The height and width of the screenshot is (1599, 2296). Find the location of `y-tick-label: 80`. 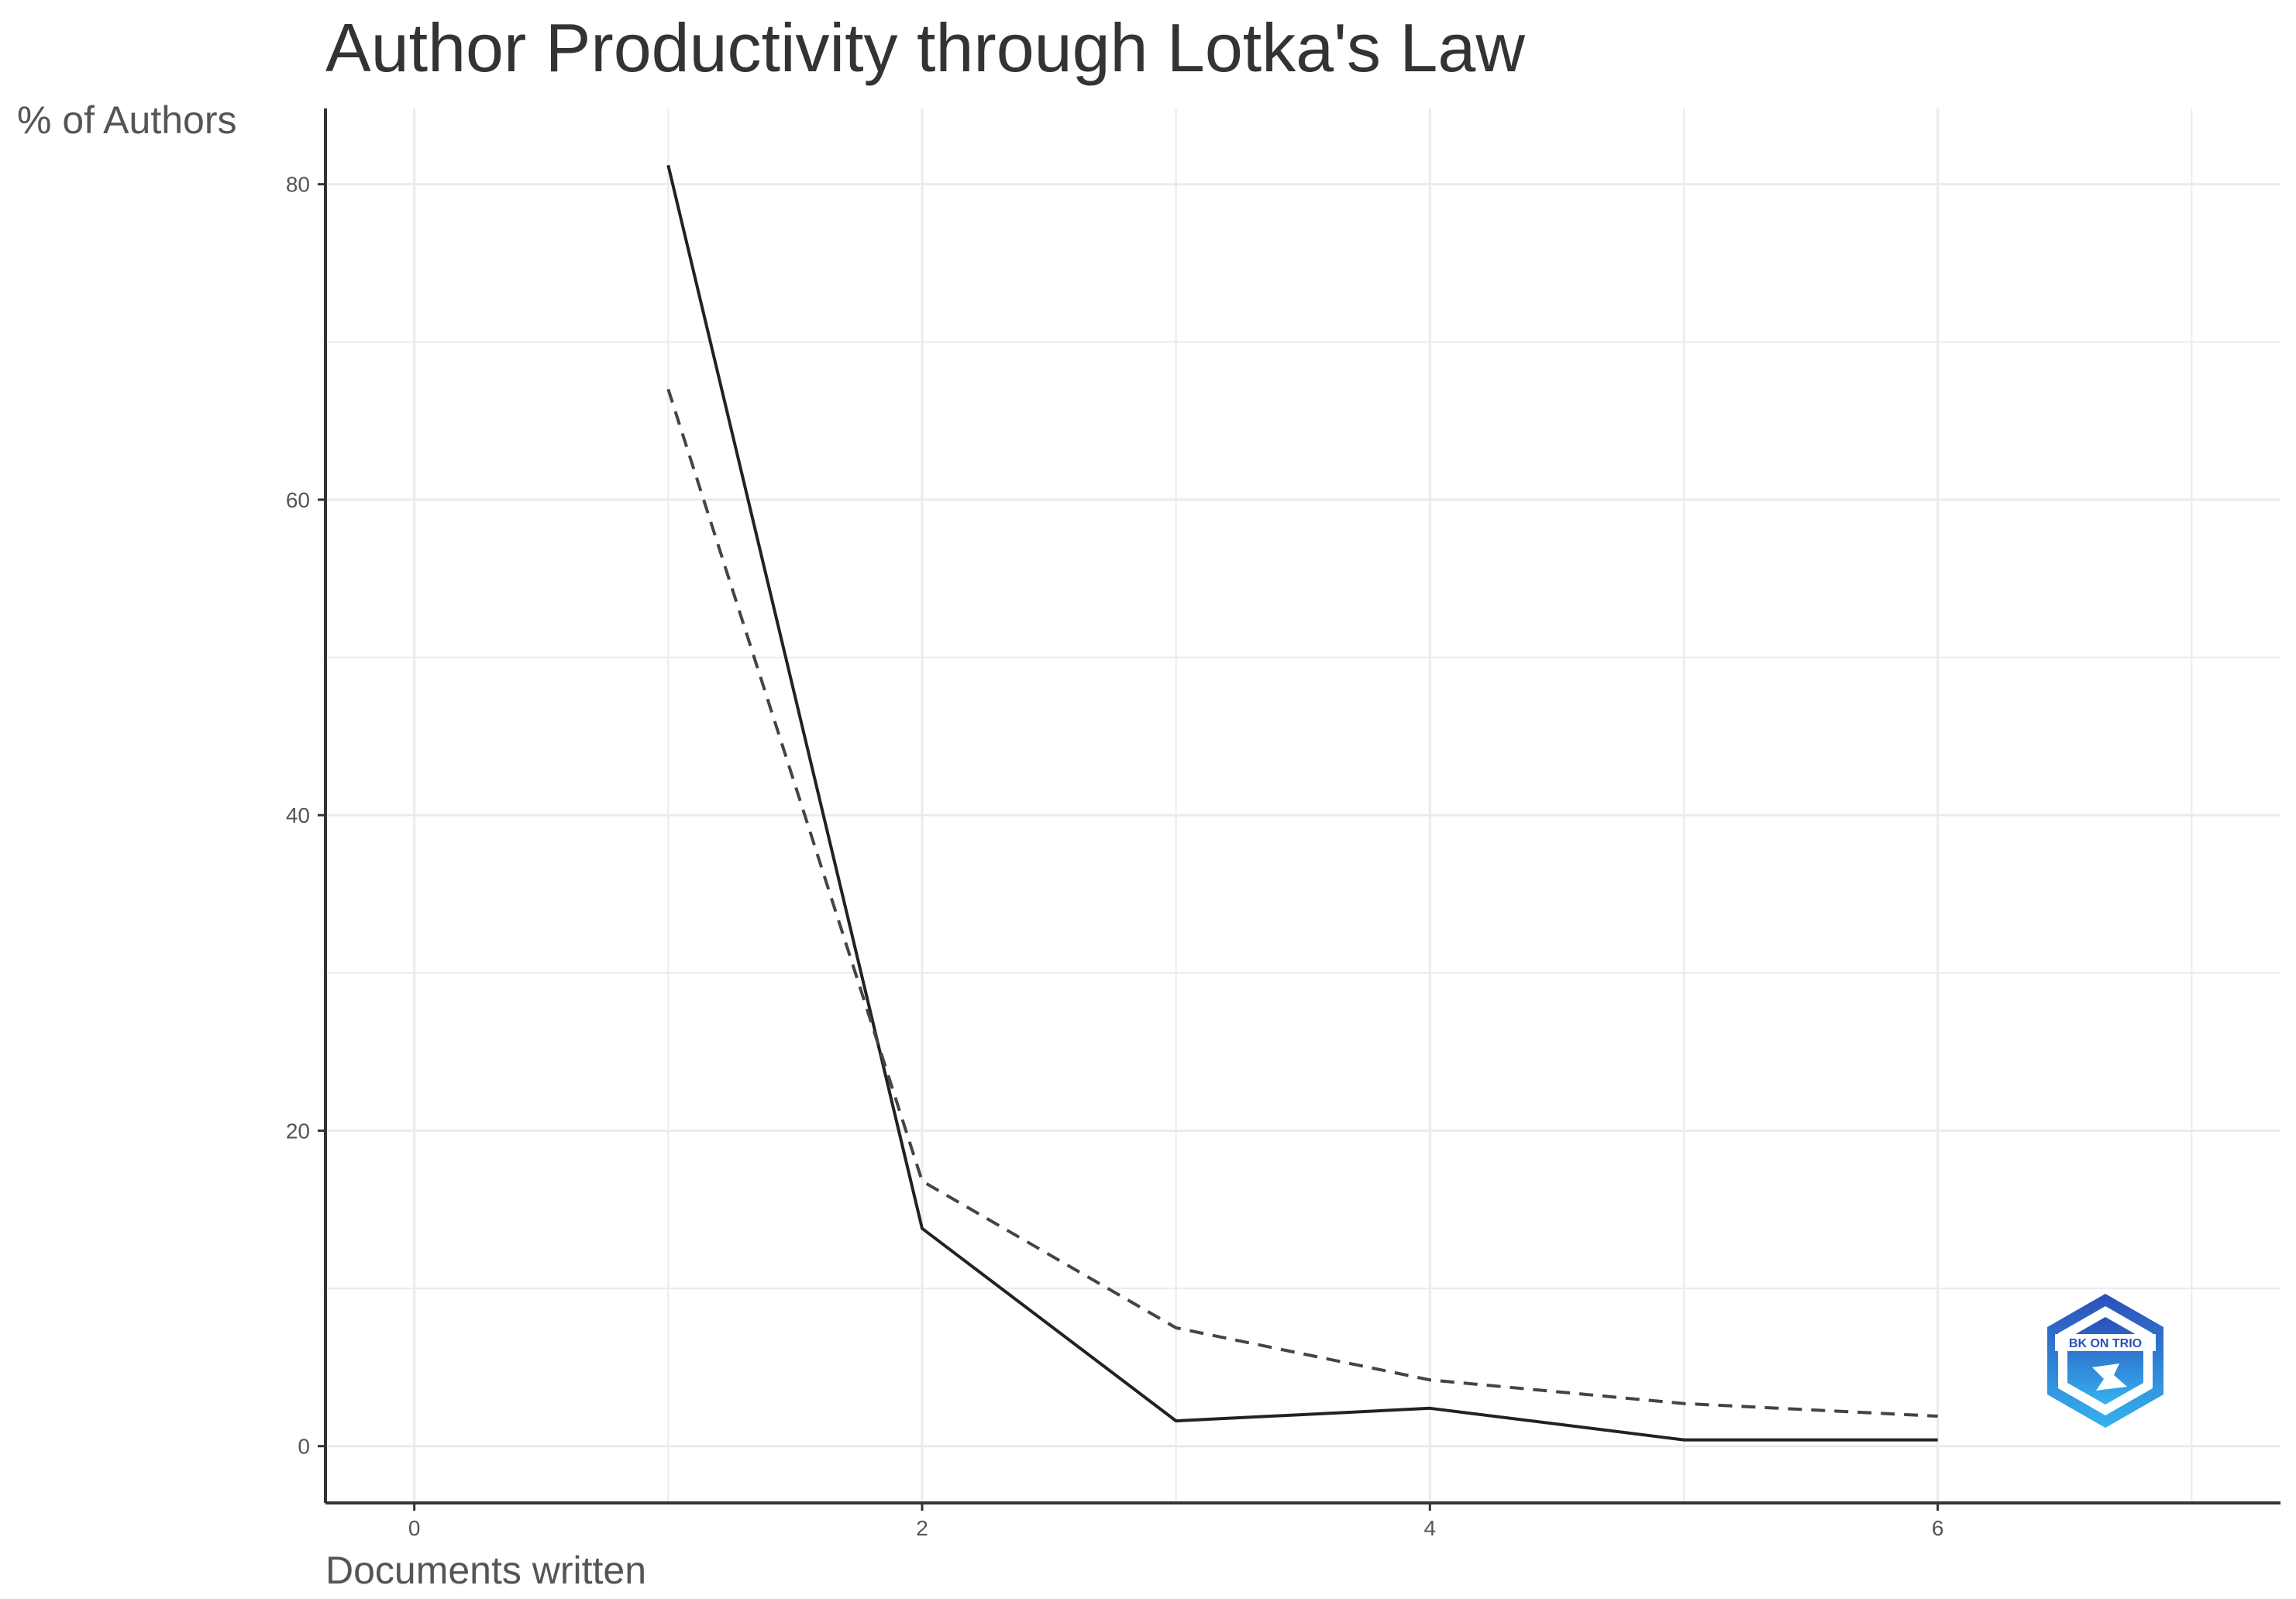

y-tick-label: 80 is located at coordinates (298, 185).